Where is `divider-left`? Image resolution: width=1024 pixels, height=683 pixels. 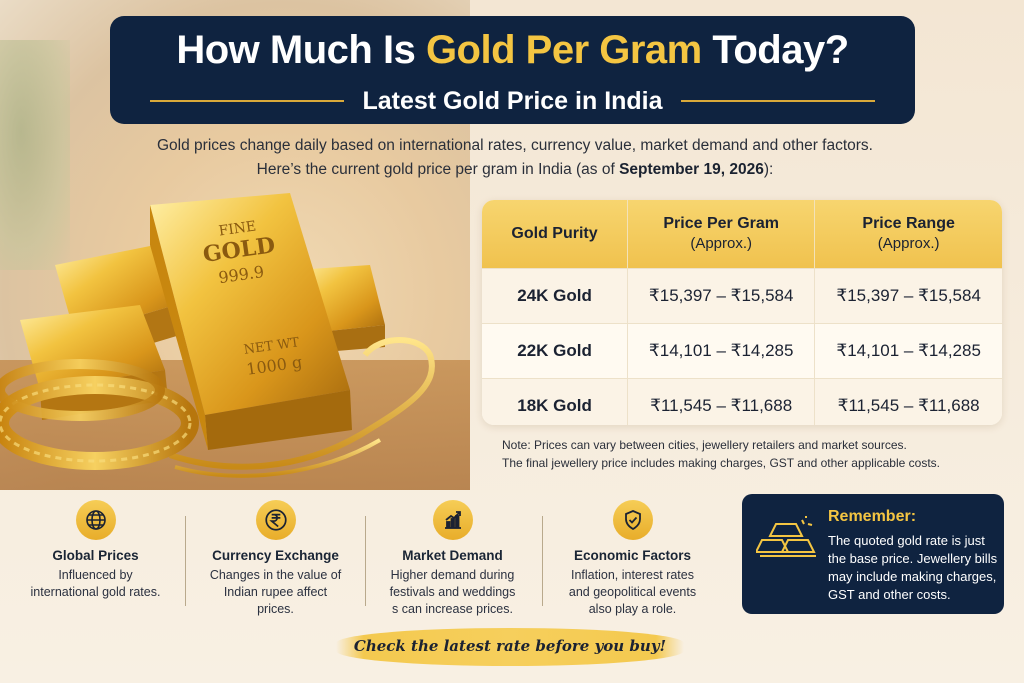
divider-left is located at coordinates (247, 101).